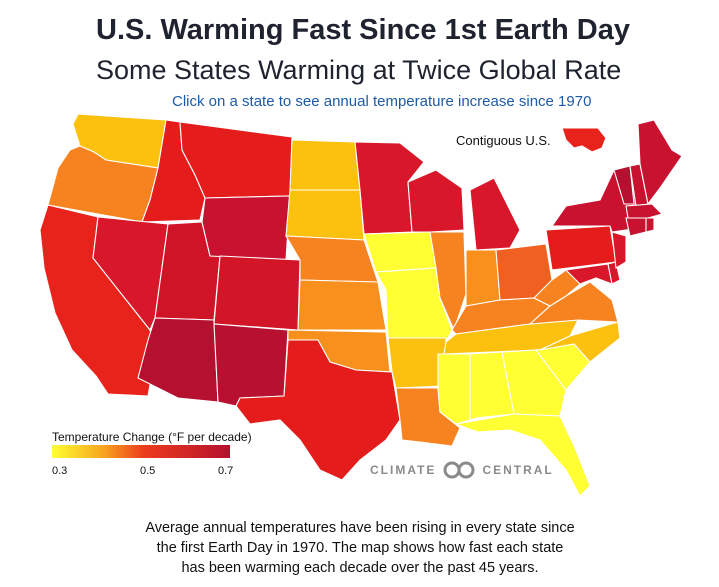  What do you see at coordinates (141, 451) in the screenshot?
I see `legend-color-bar` at bounding box center [141, 451].